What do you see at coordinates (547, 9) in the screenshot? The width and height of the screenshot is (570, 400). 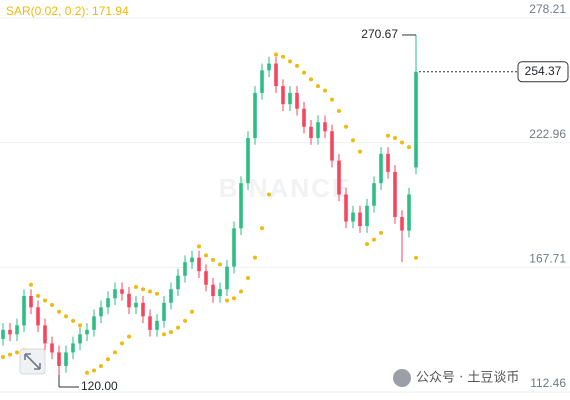 I see `y-tick-label: 278.21` at bounding box center [547, 9].